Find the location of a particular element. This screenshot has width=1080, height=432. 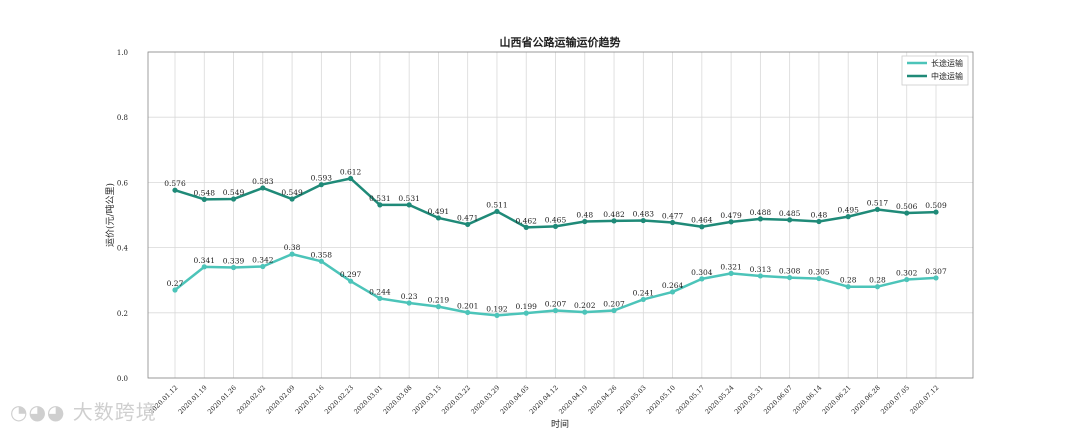

data-label: 0.304 is located at coordinates (702, 272).